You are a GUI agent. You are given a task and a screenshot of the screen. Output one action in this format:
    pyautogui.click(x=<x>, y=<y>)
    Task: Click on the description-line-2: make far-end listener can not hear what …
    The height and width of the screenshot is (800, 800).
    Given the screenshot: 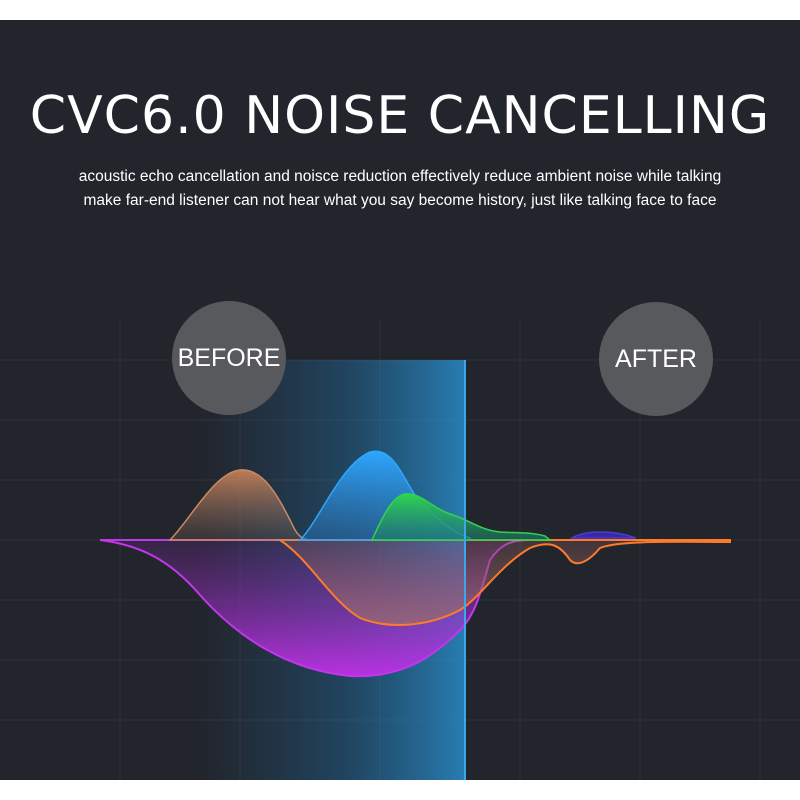 What is the action you would take?
    pyautogui.click(x=400, y=200)
    